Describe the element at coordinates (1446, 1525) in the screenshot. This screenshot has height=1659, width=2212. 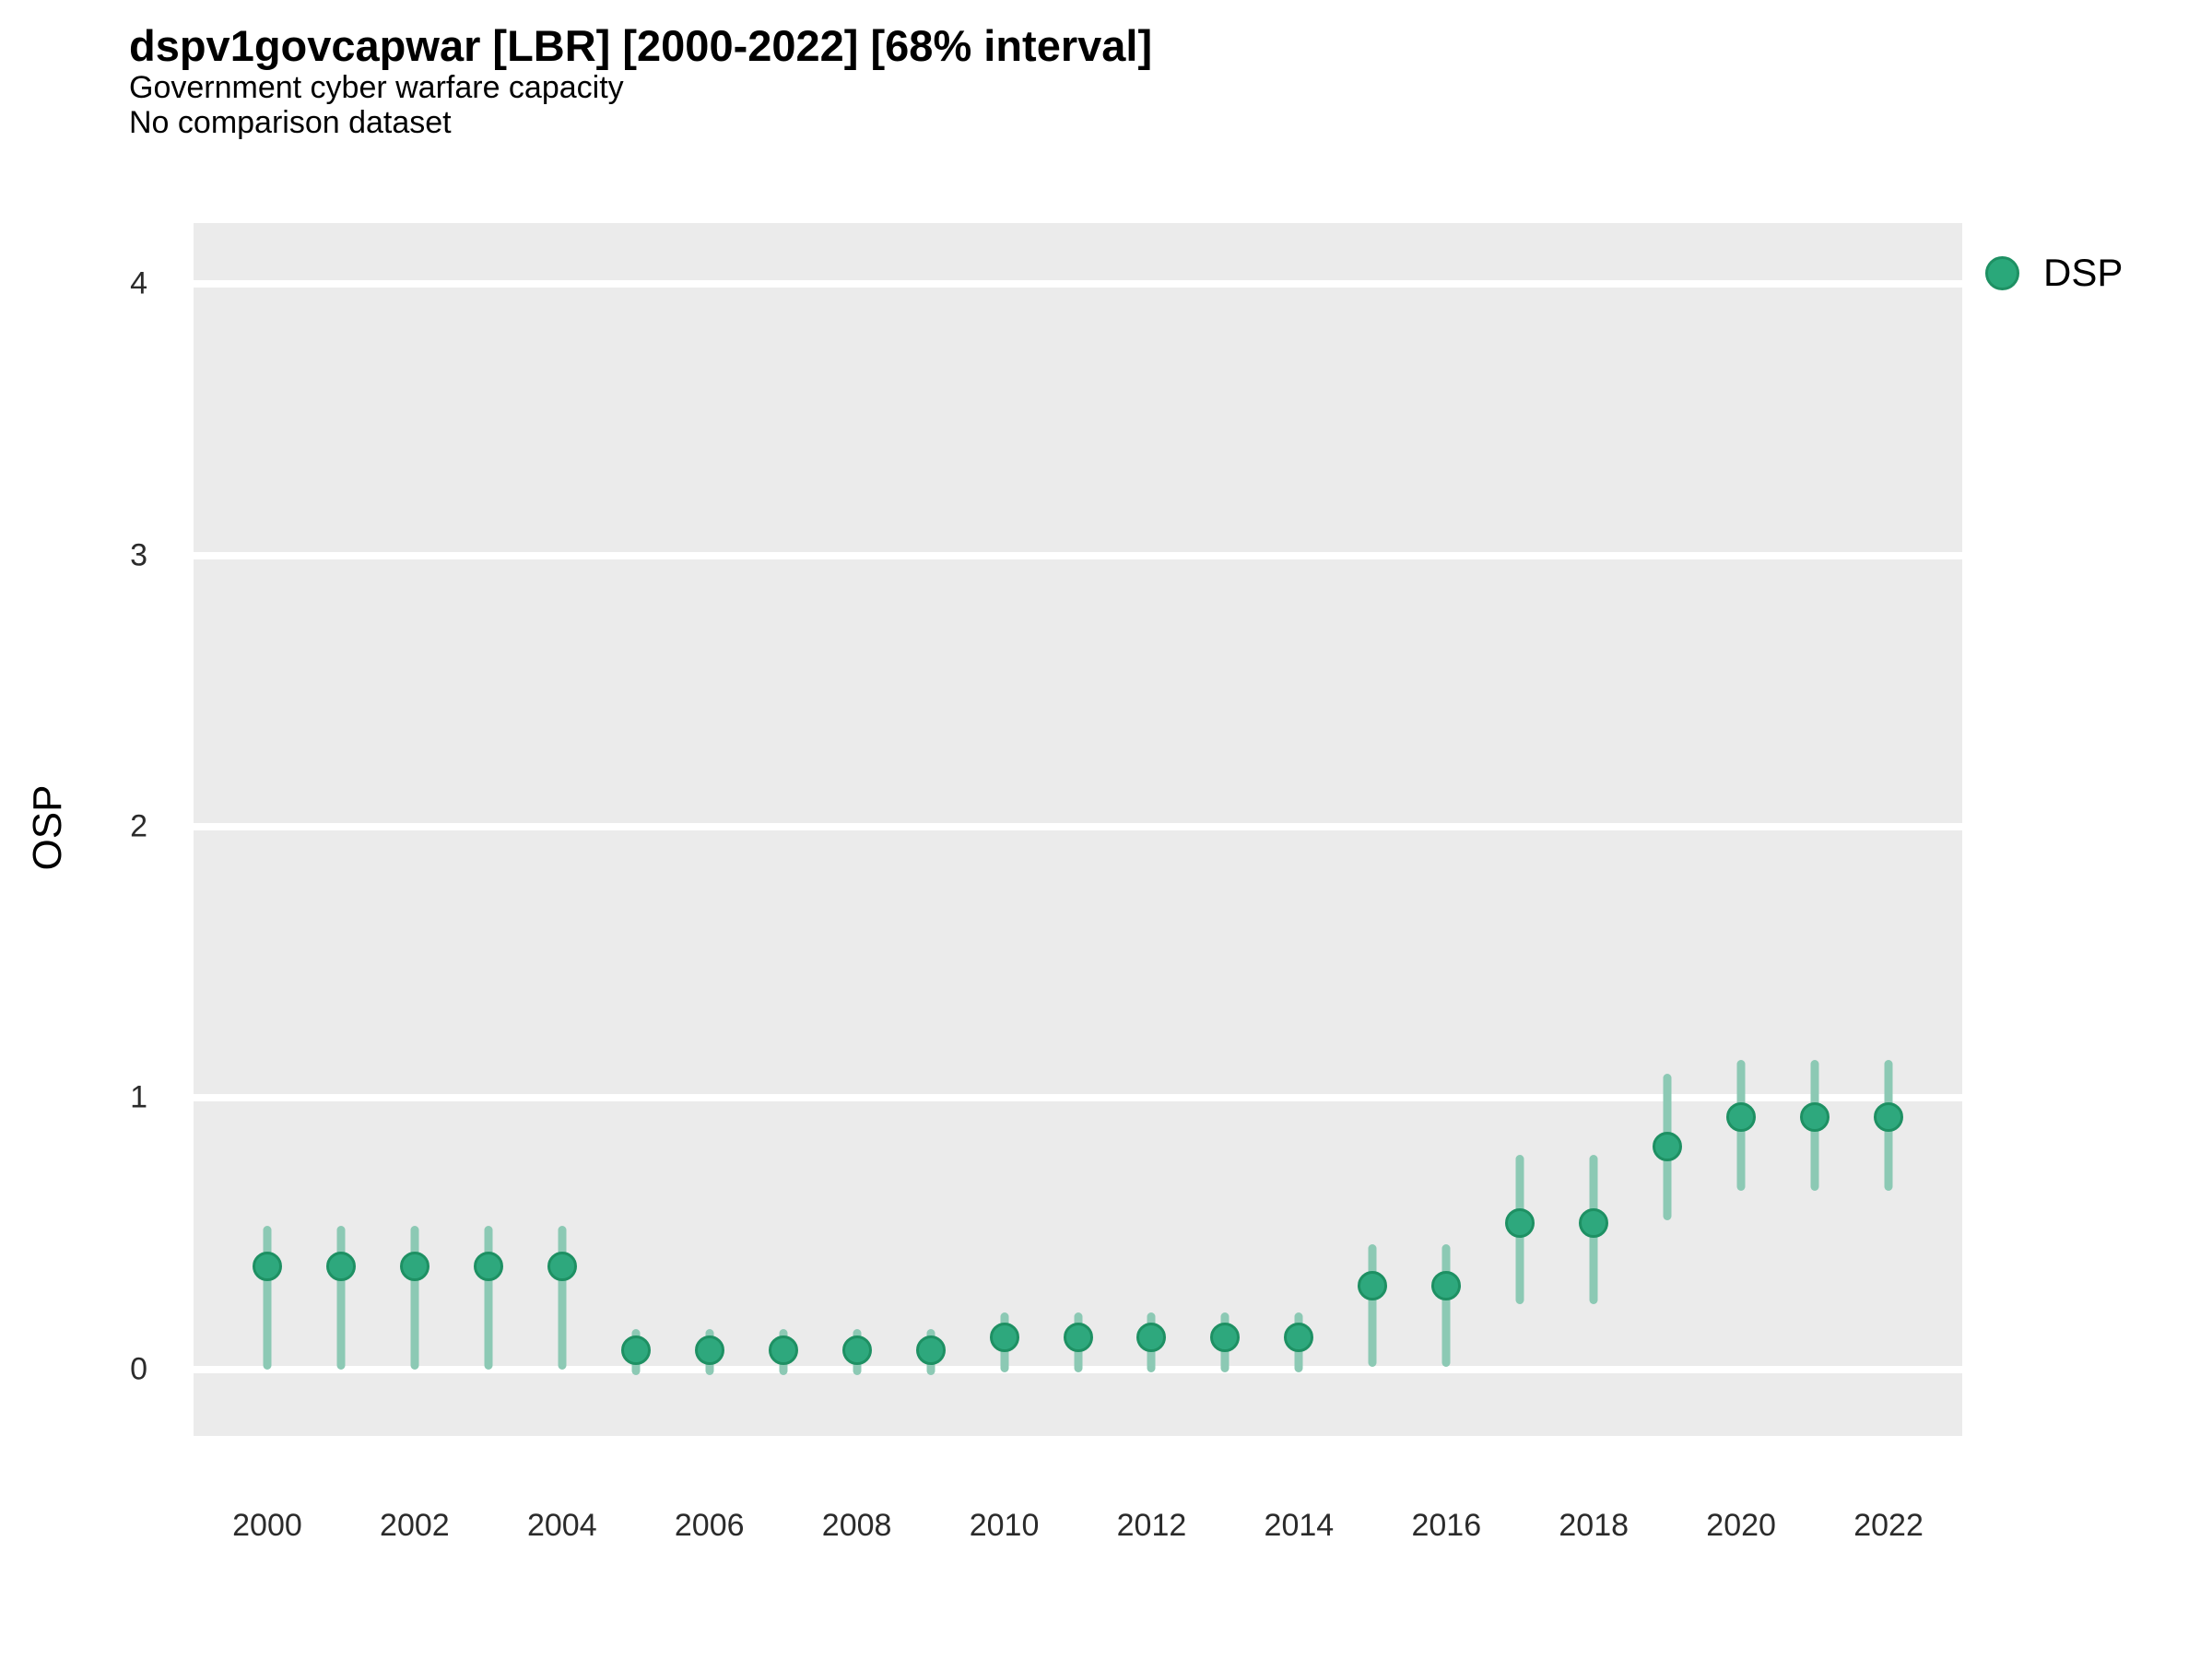
I see `x-tick-label: 2016` at that location.